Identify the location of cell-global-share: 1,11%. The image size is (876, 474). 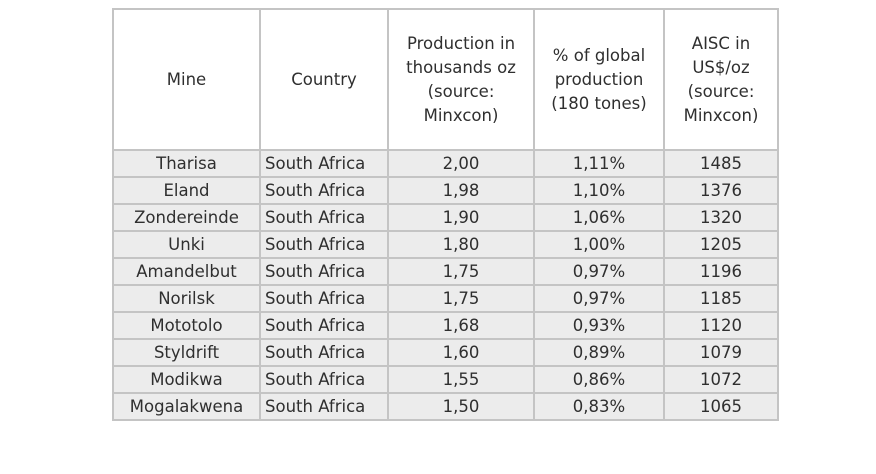
(599, 163).